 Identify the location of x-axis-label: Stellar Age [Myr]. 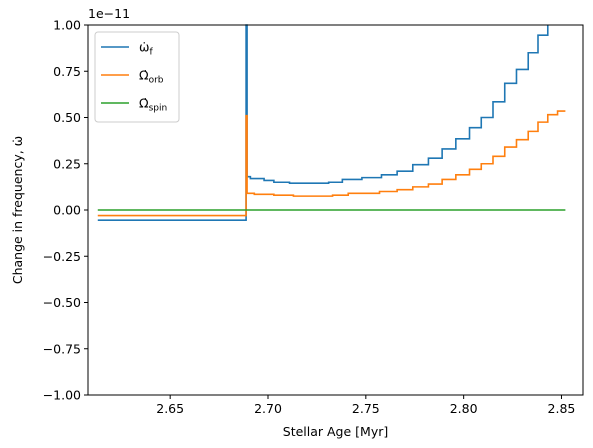
(335, 431).